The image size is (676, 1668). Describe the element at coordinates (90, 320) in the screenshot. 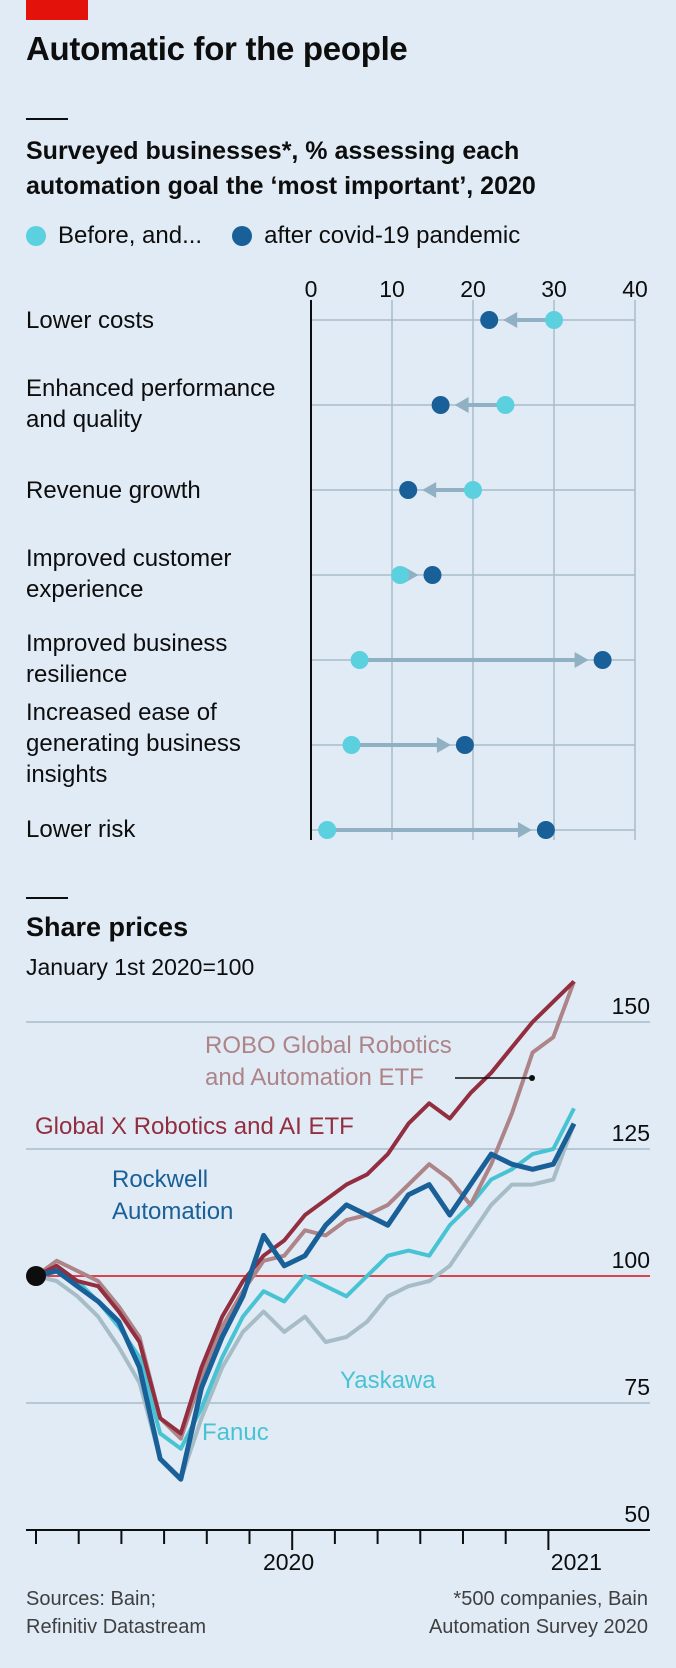

I see `category-label: Lower costs` at that location.